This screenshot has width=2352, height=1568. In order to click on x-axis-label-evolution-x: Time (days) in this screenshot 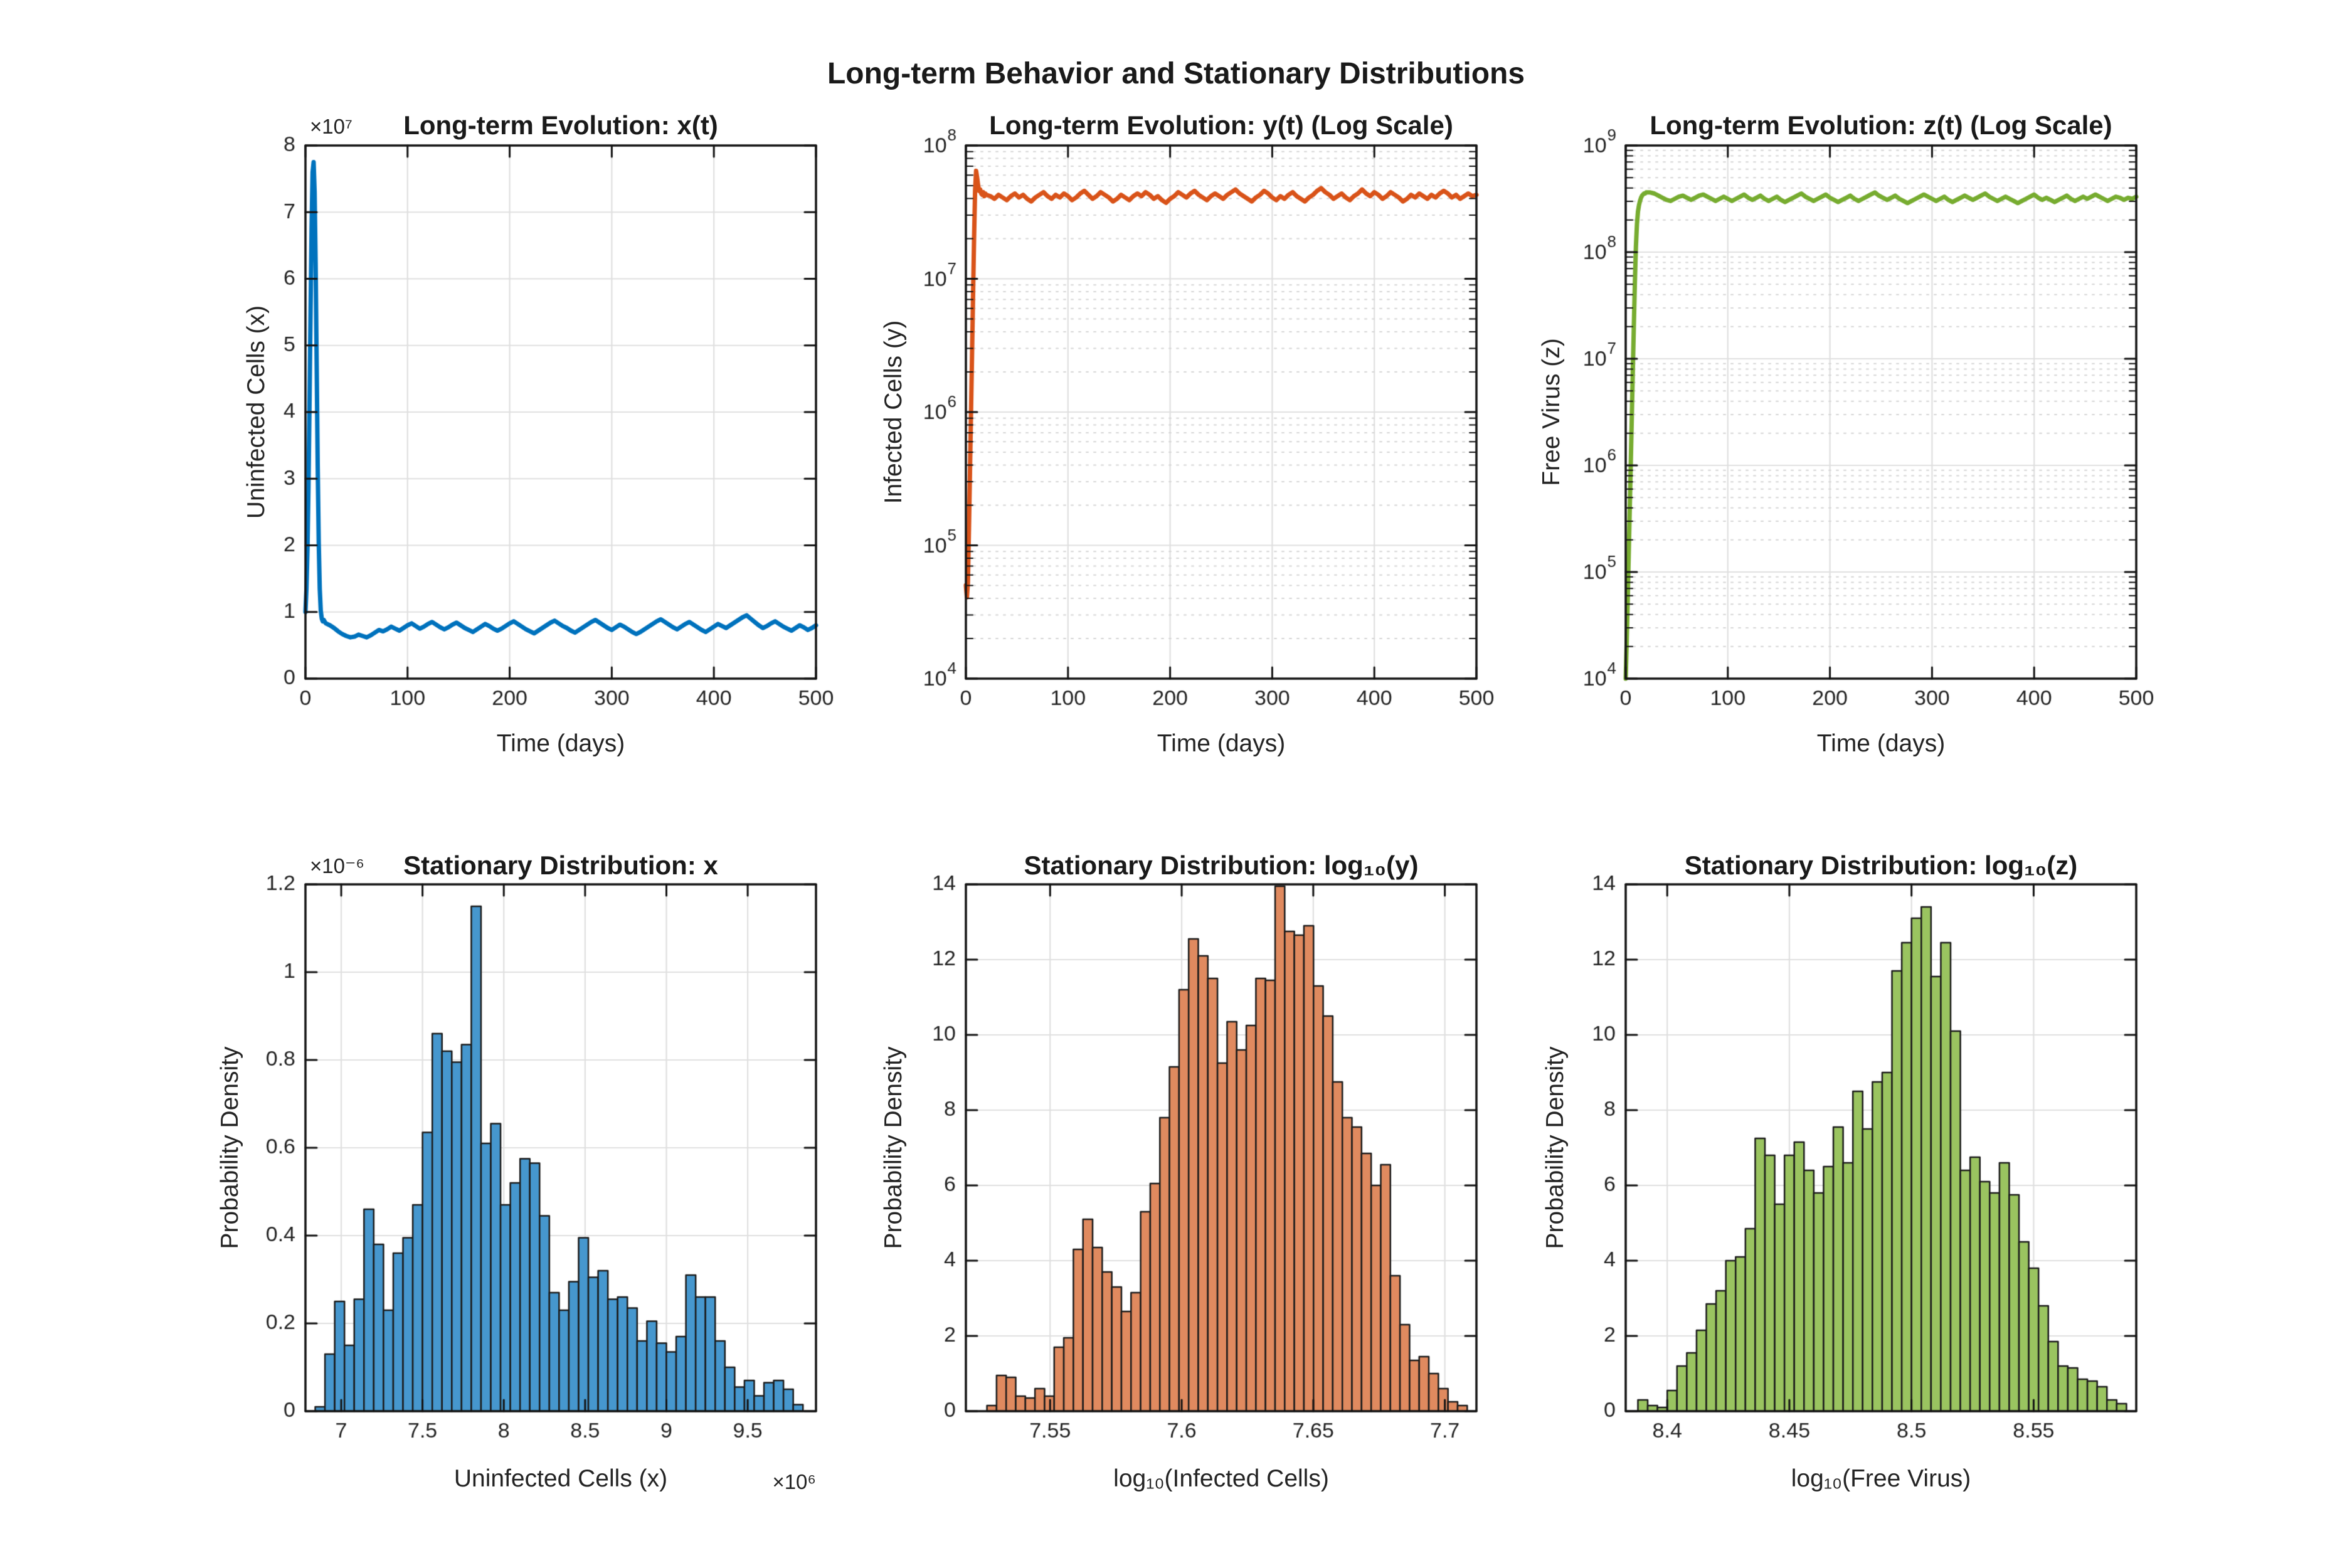, I will do `click(560, 743)`.